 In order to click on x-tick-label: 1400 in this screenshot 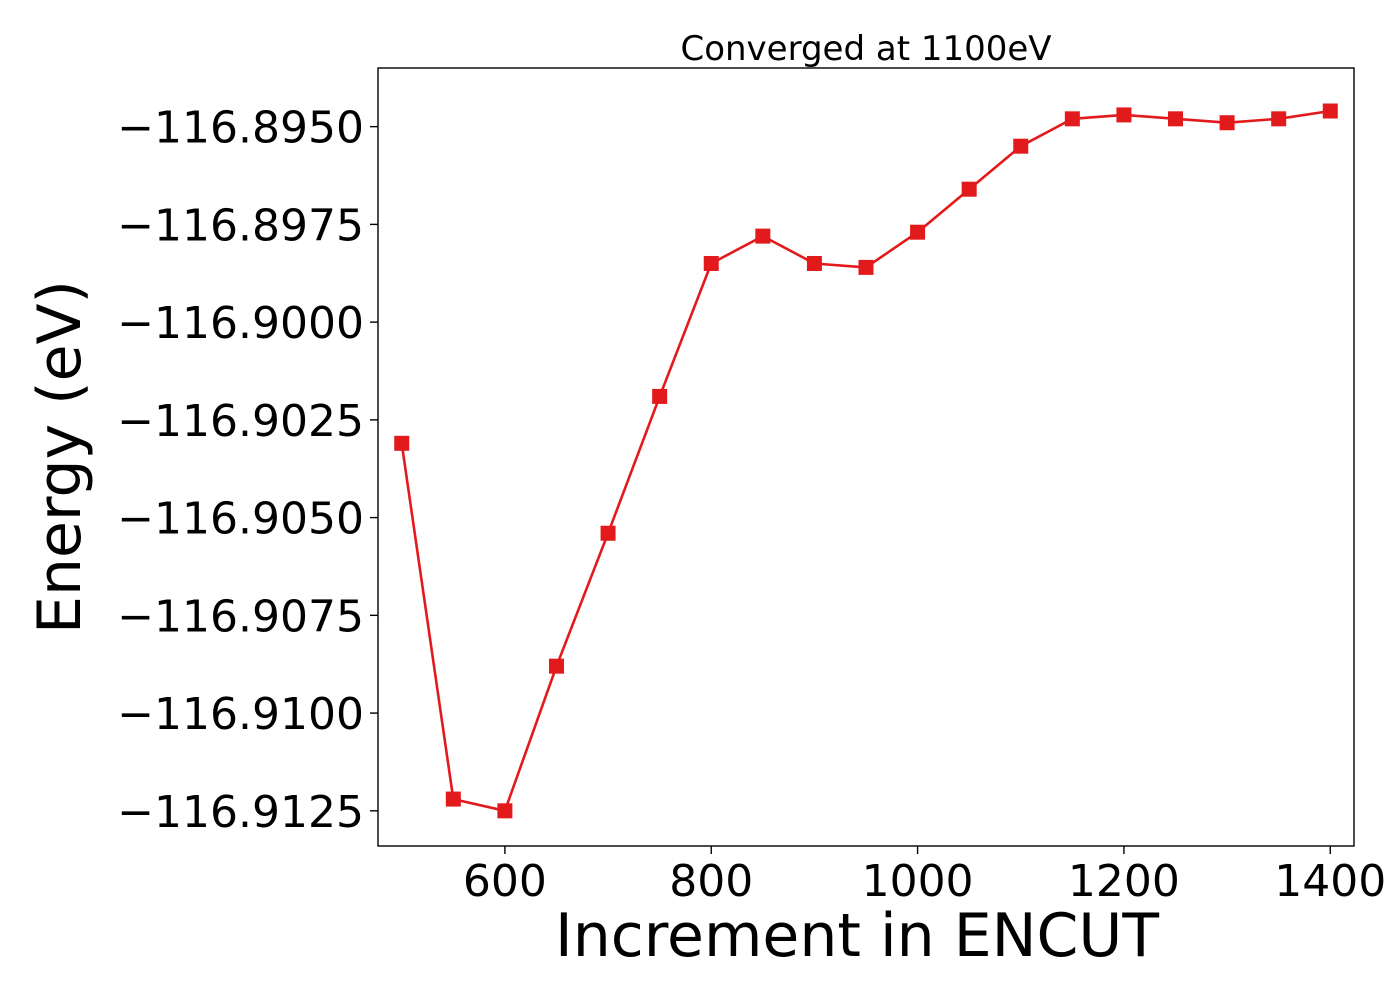, I will do `click(1330, 881)`.